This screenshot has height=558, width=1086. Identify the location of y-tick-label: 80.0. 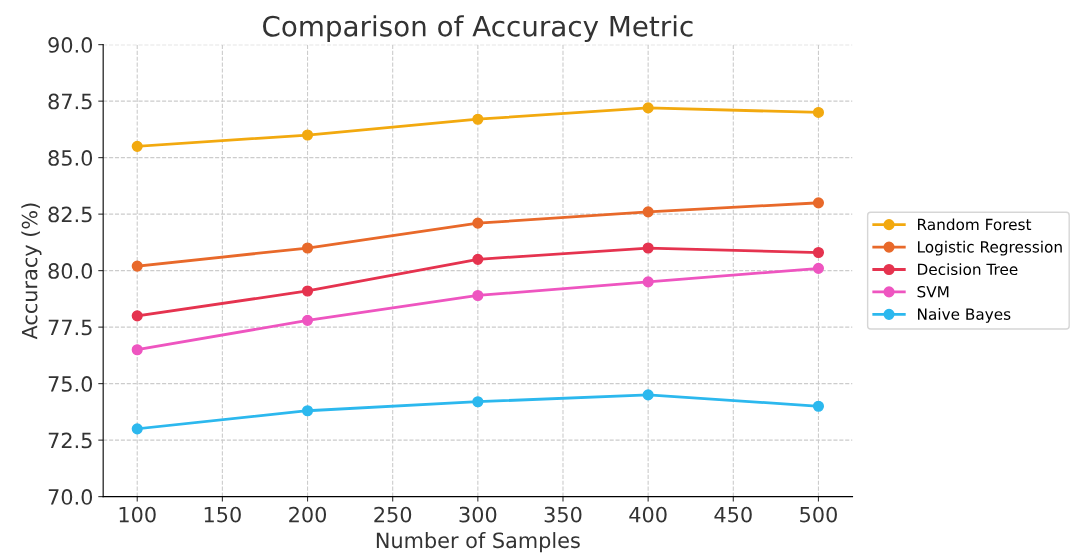
(70, 271).